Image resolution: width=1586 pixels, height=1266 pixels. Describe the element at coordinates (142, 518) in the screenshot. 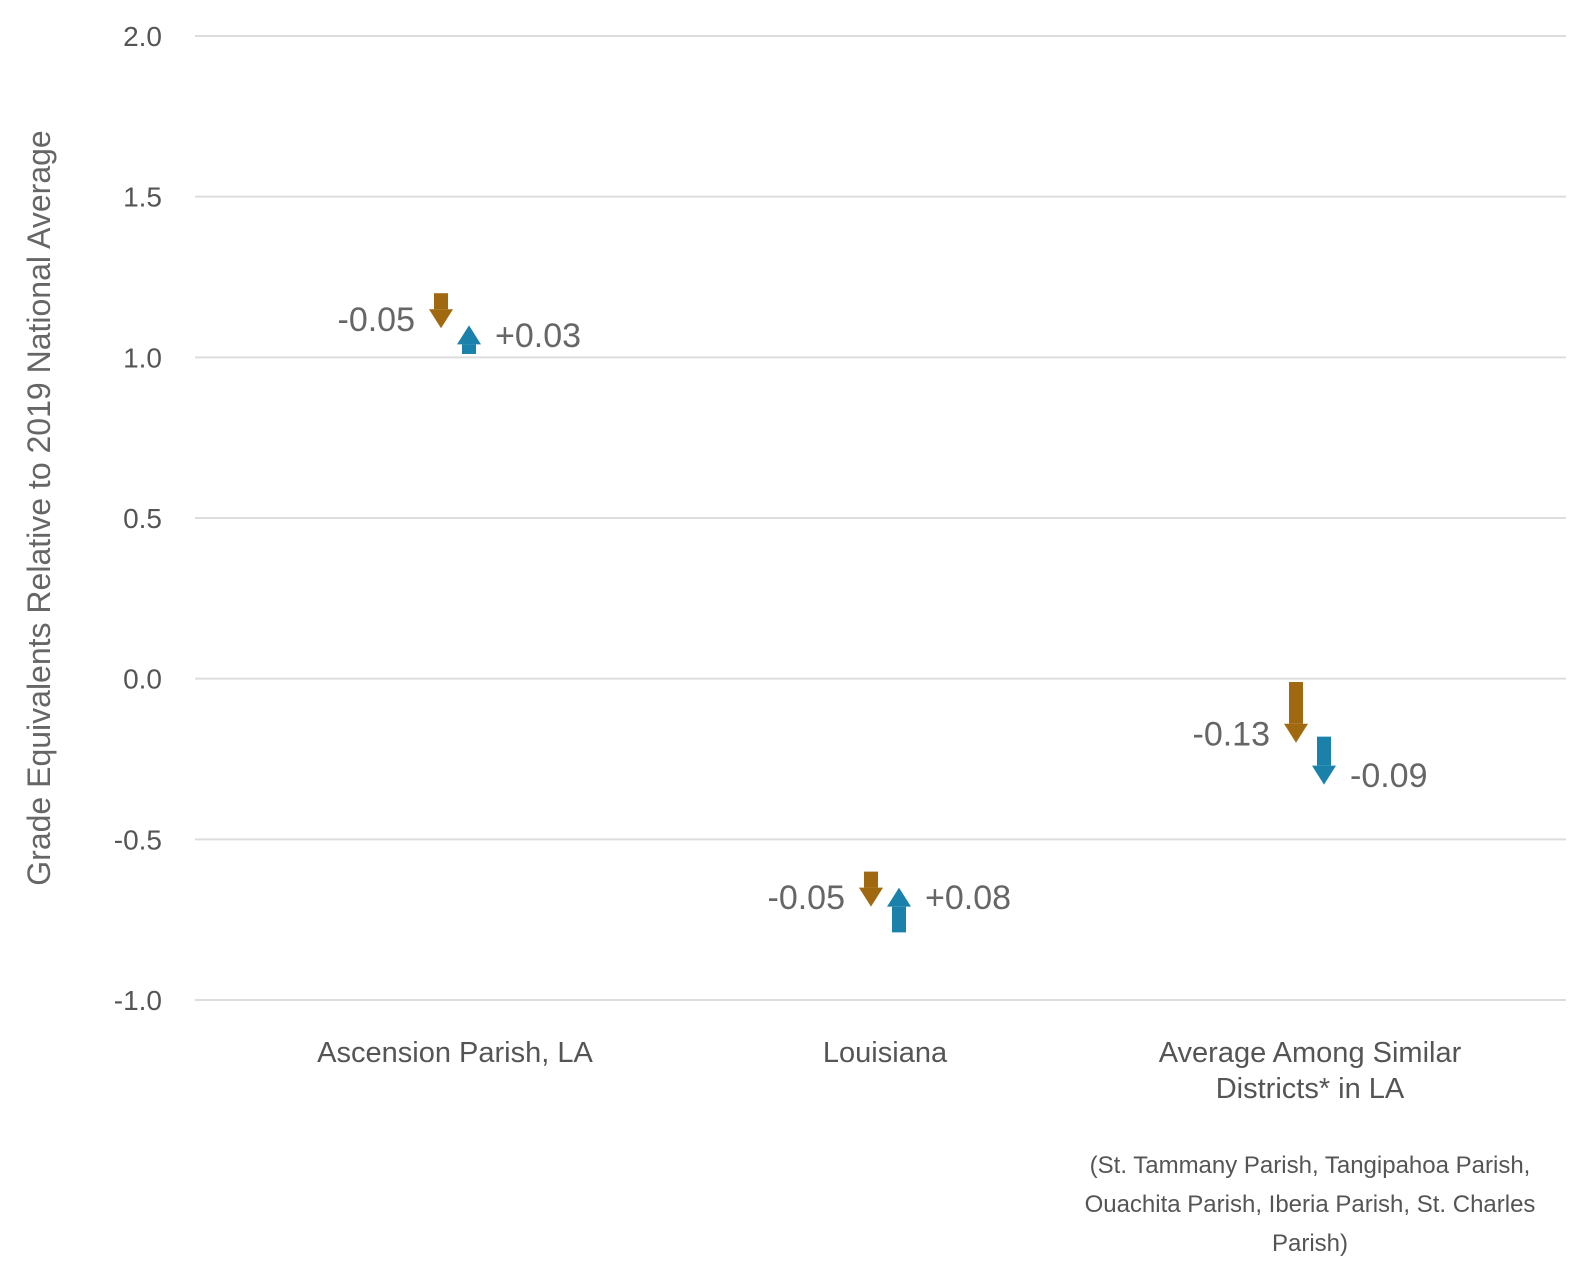

I see `y-tick-label: 0.5` at that location.